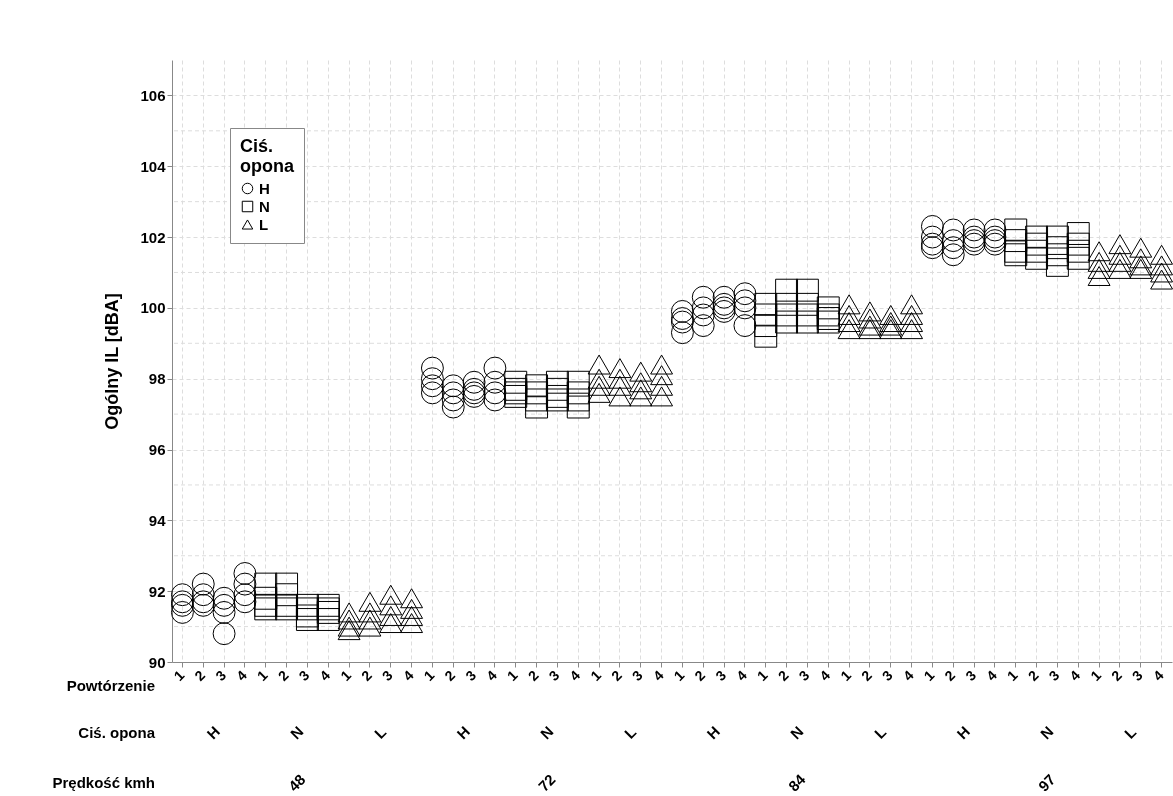  Describe the element at coordinates (112, 361) in the screenshot. I see `y-axis-title: Ogólny IL [dBA]` at that location.